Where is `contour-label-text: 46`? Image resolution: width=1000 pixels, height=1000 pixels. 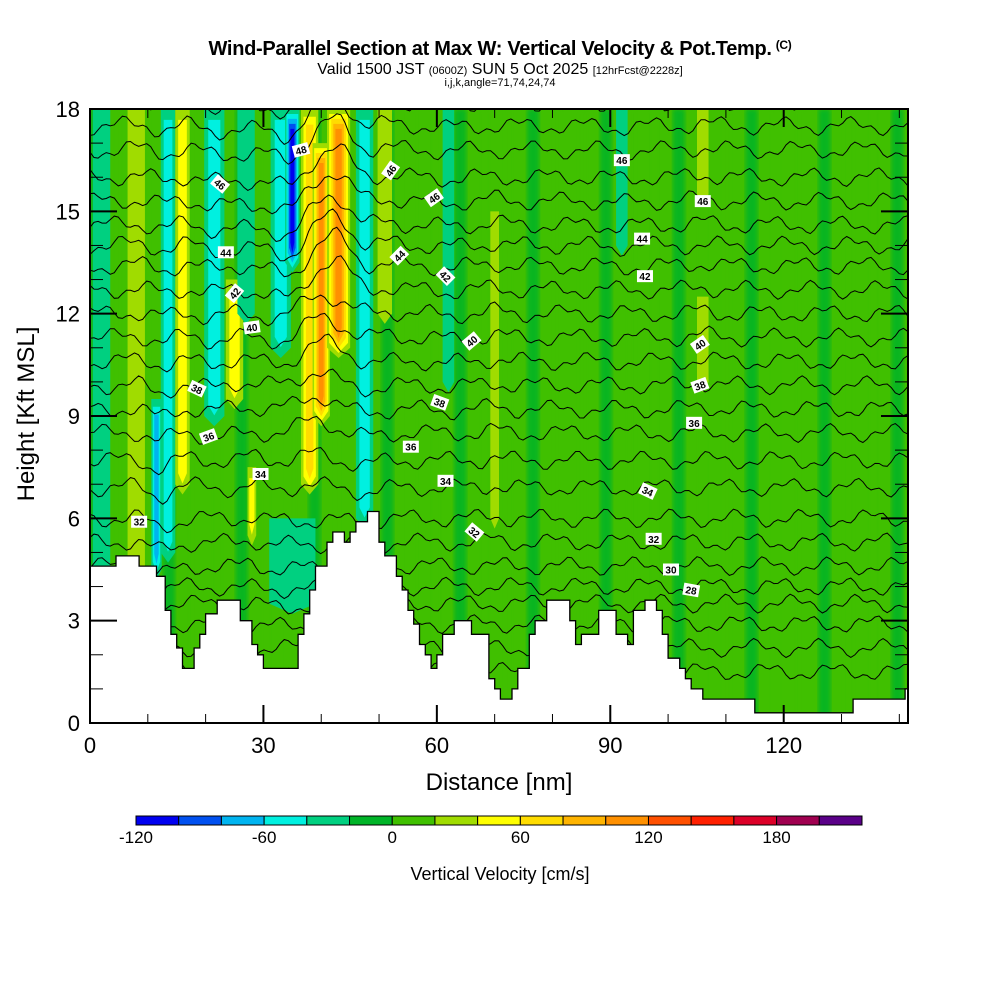
contour-label-text: 46 is located at coordinates (703, 202).